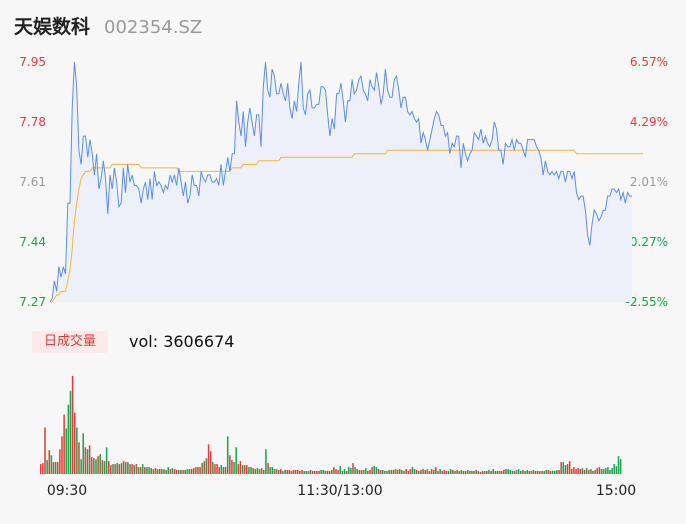  What do you see at coordinates (647, 302) in the screenshot?
I see `percent-tick-label: -2.55%` at bounding box center [647, 302].